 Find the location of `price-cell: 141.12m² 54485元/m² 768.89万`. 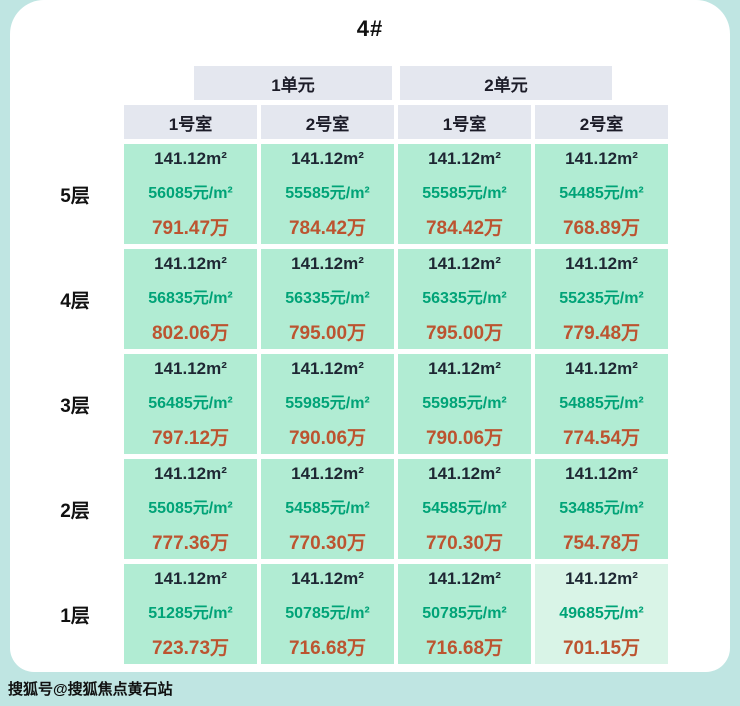

price-cell: 141.12m² 54485元/m² 768.89万 is located at coordinates (601, 194).